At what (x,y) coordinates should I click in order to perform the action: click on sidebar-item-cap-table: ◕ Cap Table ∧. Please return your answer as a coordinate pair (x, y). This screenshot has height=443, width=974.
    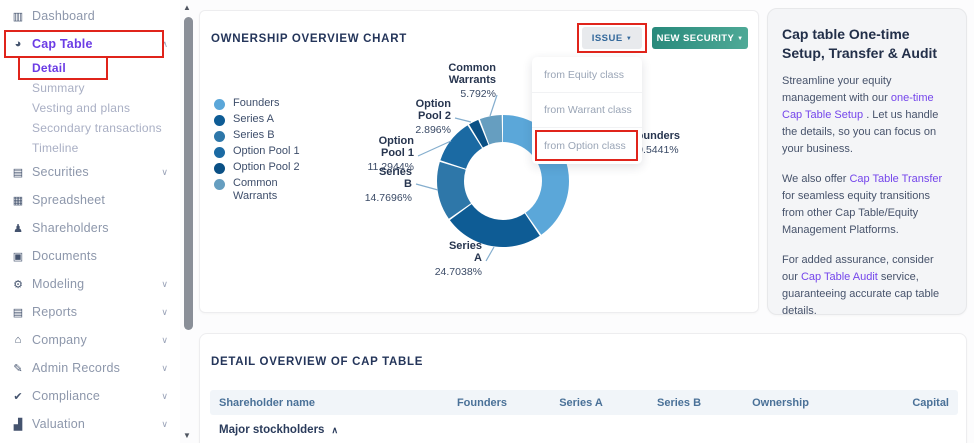
    Looking at the image, I should click on (90, 44).